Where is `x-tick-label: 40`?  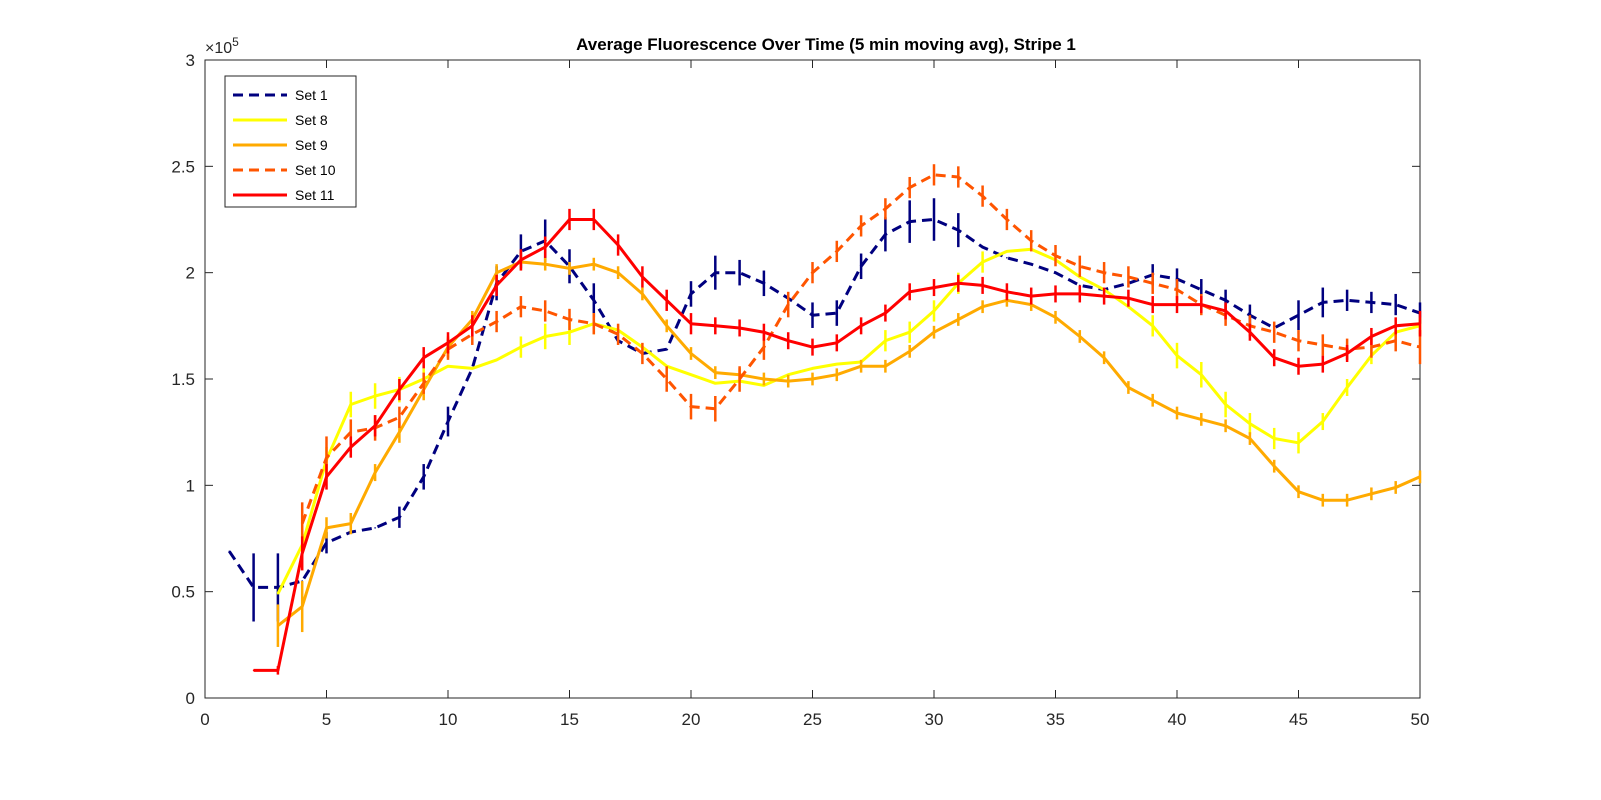 x-tick-label: 40 is located at coordinates (1177, 719).